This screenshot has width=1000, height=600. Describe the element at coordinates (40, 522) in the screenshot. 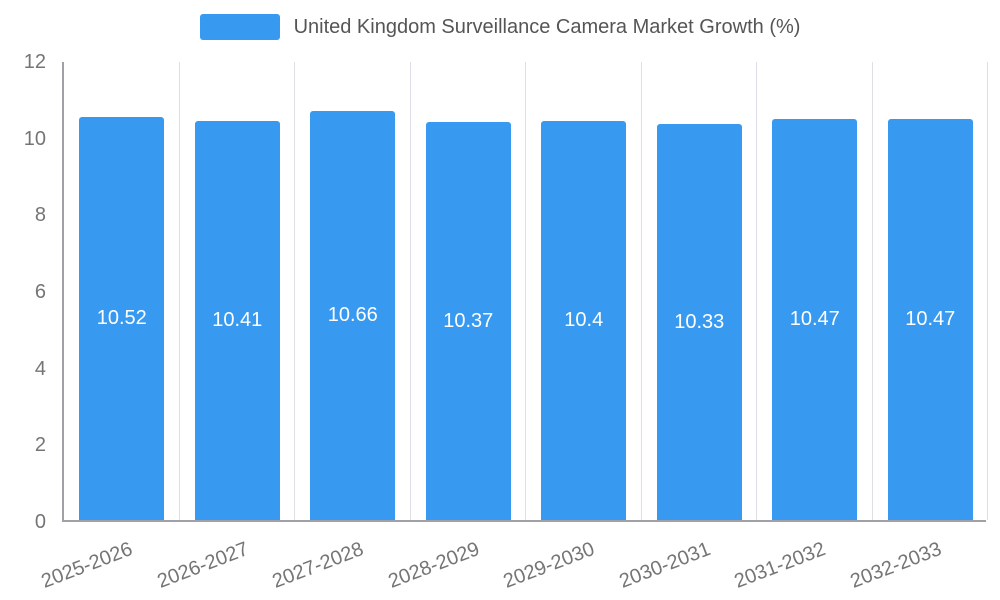

I see `y-tick-label: 0` at that location.